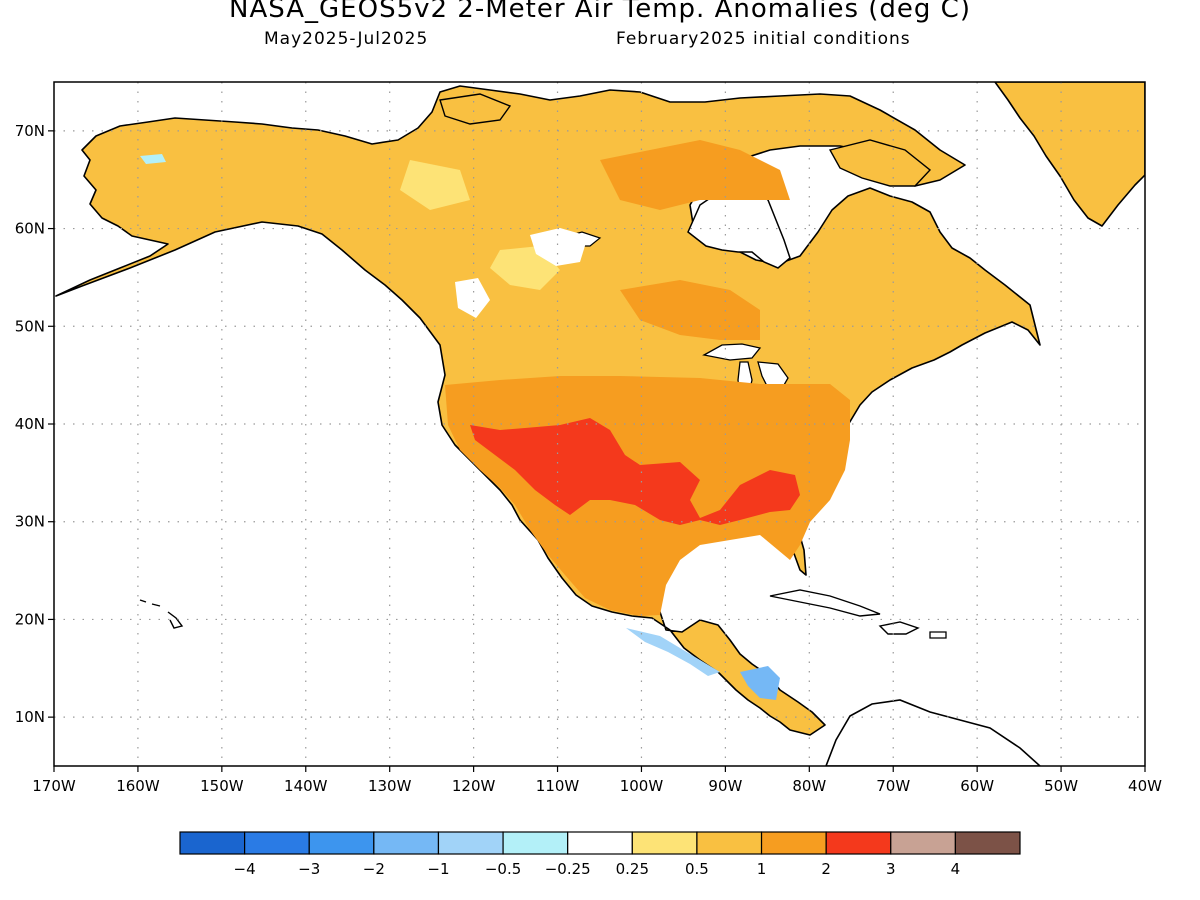 Image resolution: width=1200 pixels, height=900 pixels. I want to click on lon-tick-label: 110W, so click(558, 786).